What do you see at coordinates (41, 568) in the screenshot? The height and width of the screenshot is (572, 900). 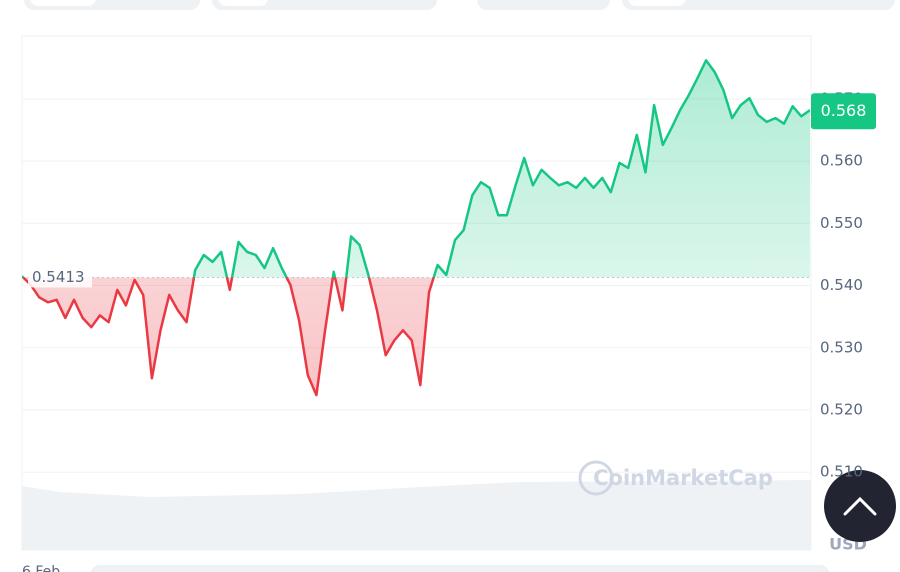 I see `x-label: 6 Feb` at bounding box center [41, 568].